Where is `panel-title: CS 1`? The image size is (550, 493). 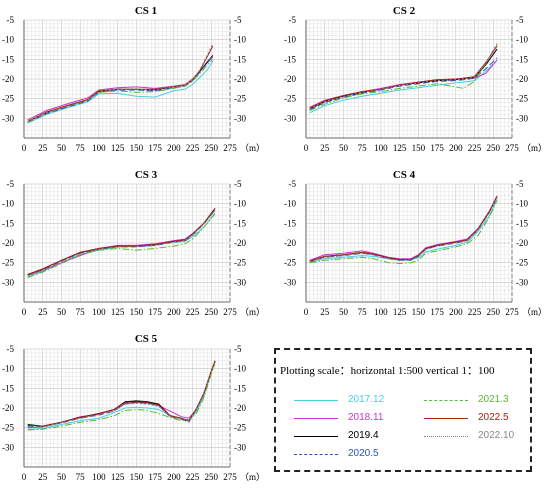
panel-title: CS 1 is located at coordinates (146, 11).